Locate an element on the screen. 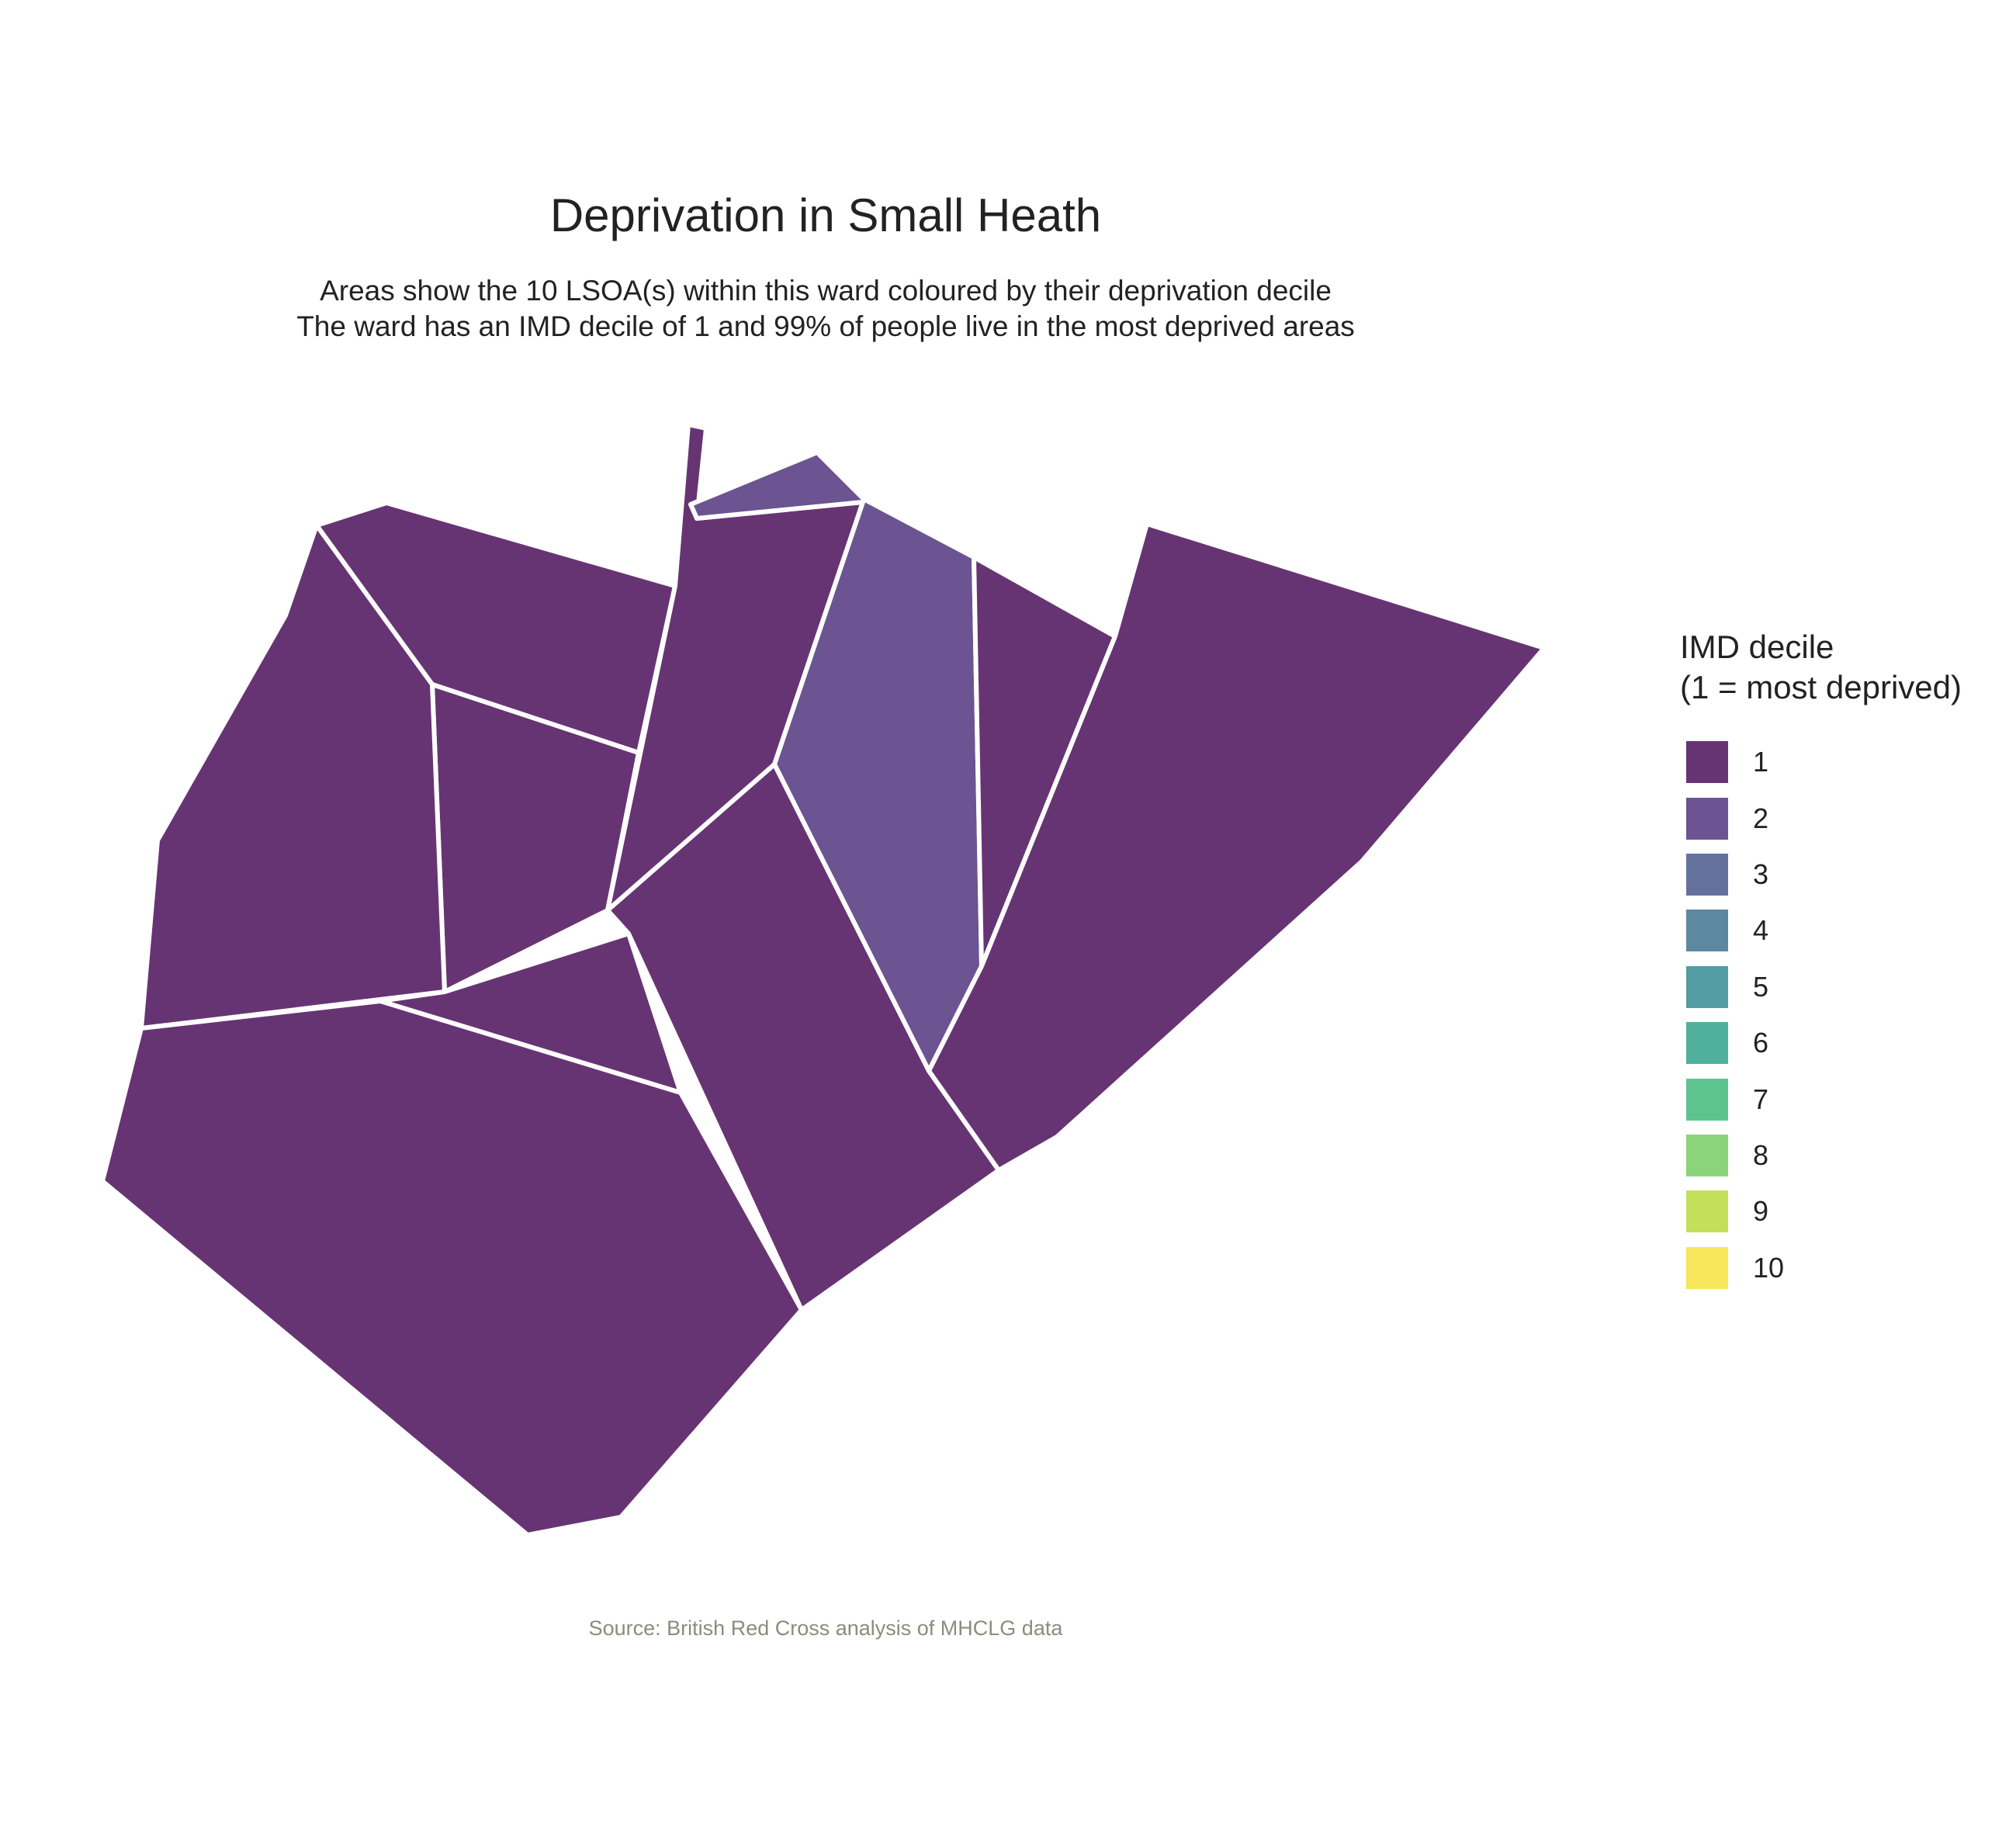 This screenshot has width=2016, height=1833. legend-label: 8 is located at coordinates (1761, 1154).